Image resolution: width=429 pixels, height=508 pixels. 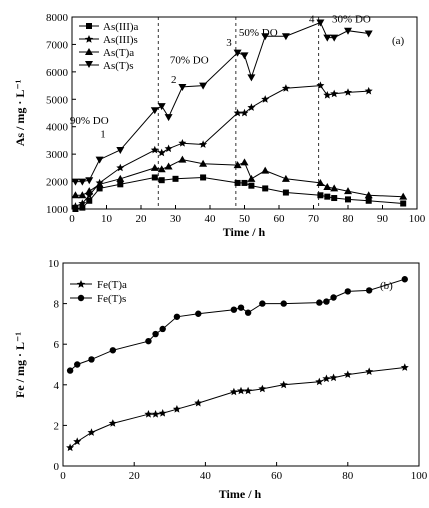 What do you see at coordinates (54, 264) in the screenshot?
I see `chart-b-y-tick-label: 10` at bounding box center [54, 264].